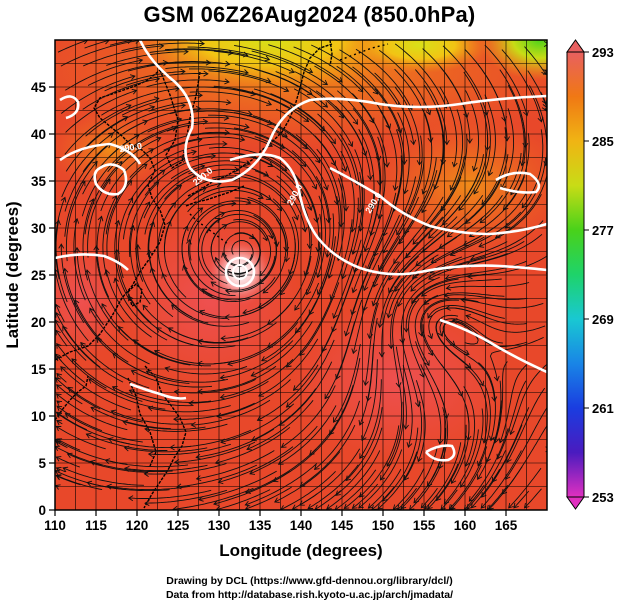 This screenshot has height=605, width=619. Describe the element at coordinates (38, 228) in the screenshot. I see `y-tick-label: 30` at that location.